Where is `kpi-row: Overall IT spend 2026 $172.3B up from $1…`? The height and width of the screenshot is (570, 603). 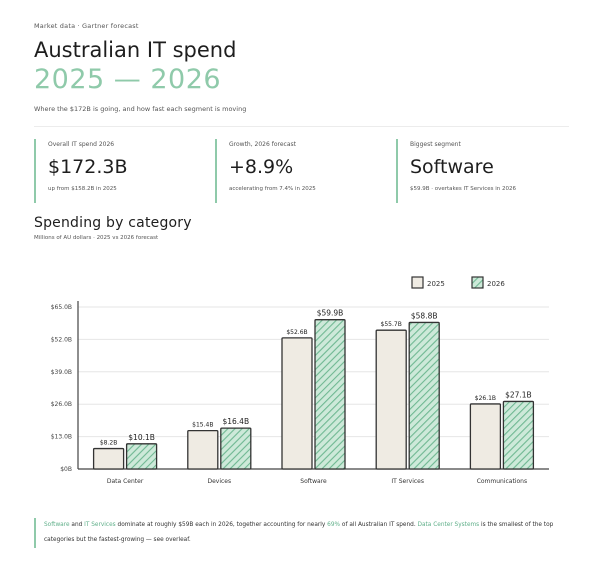 kpi-row: Overall IT spend 2026 $172.3B up from $1… is located at coordinates (301, 171).